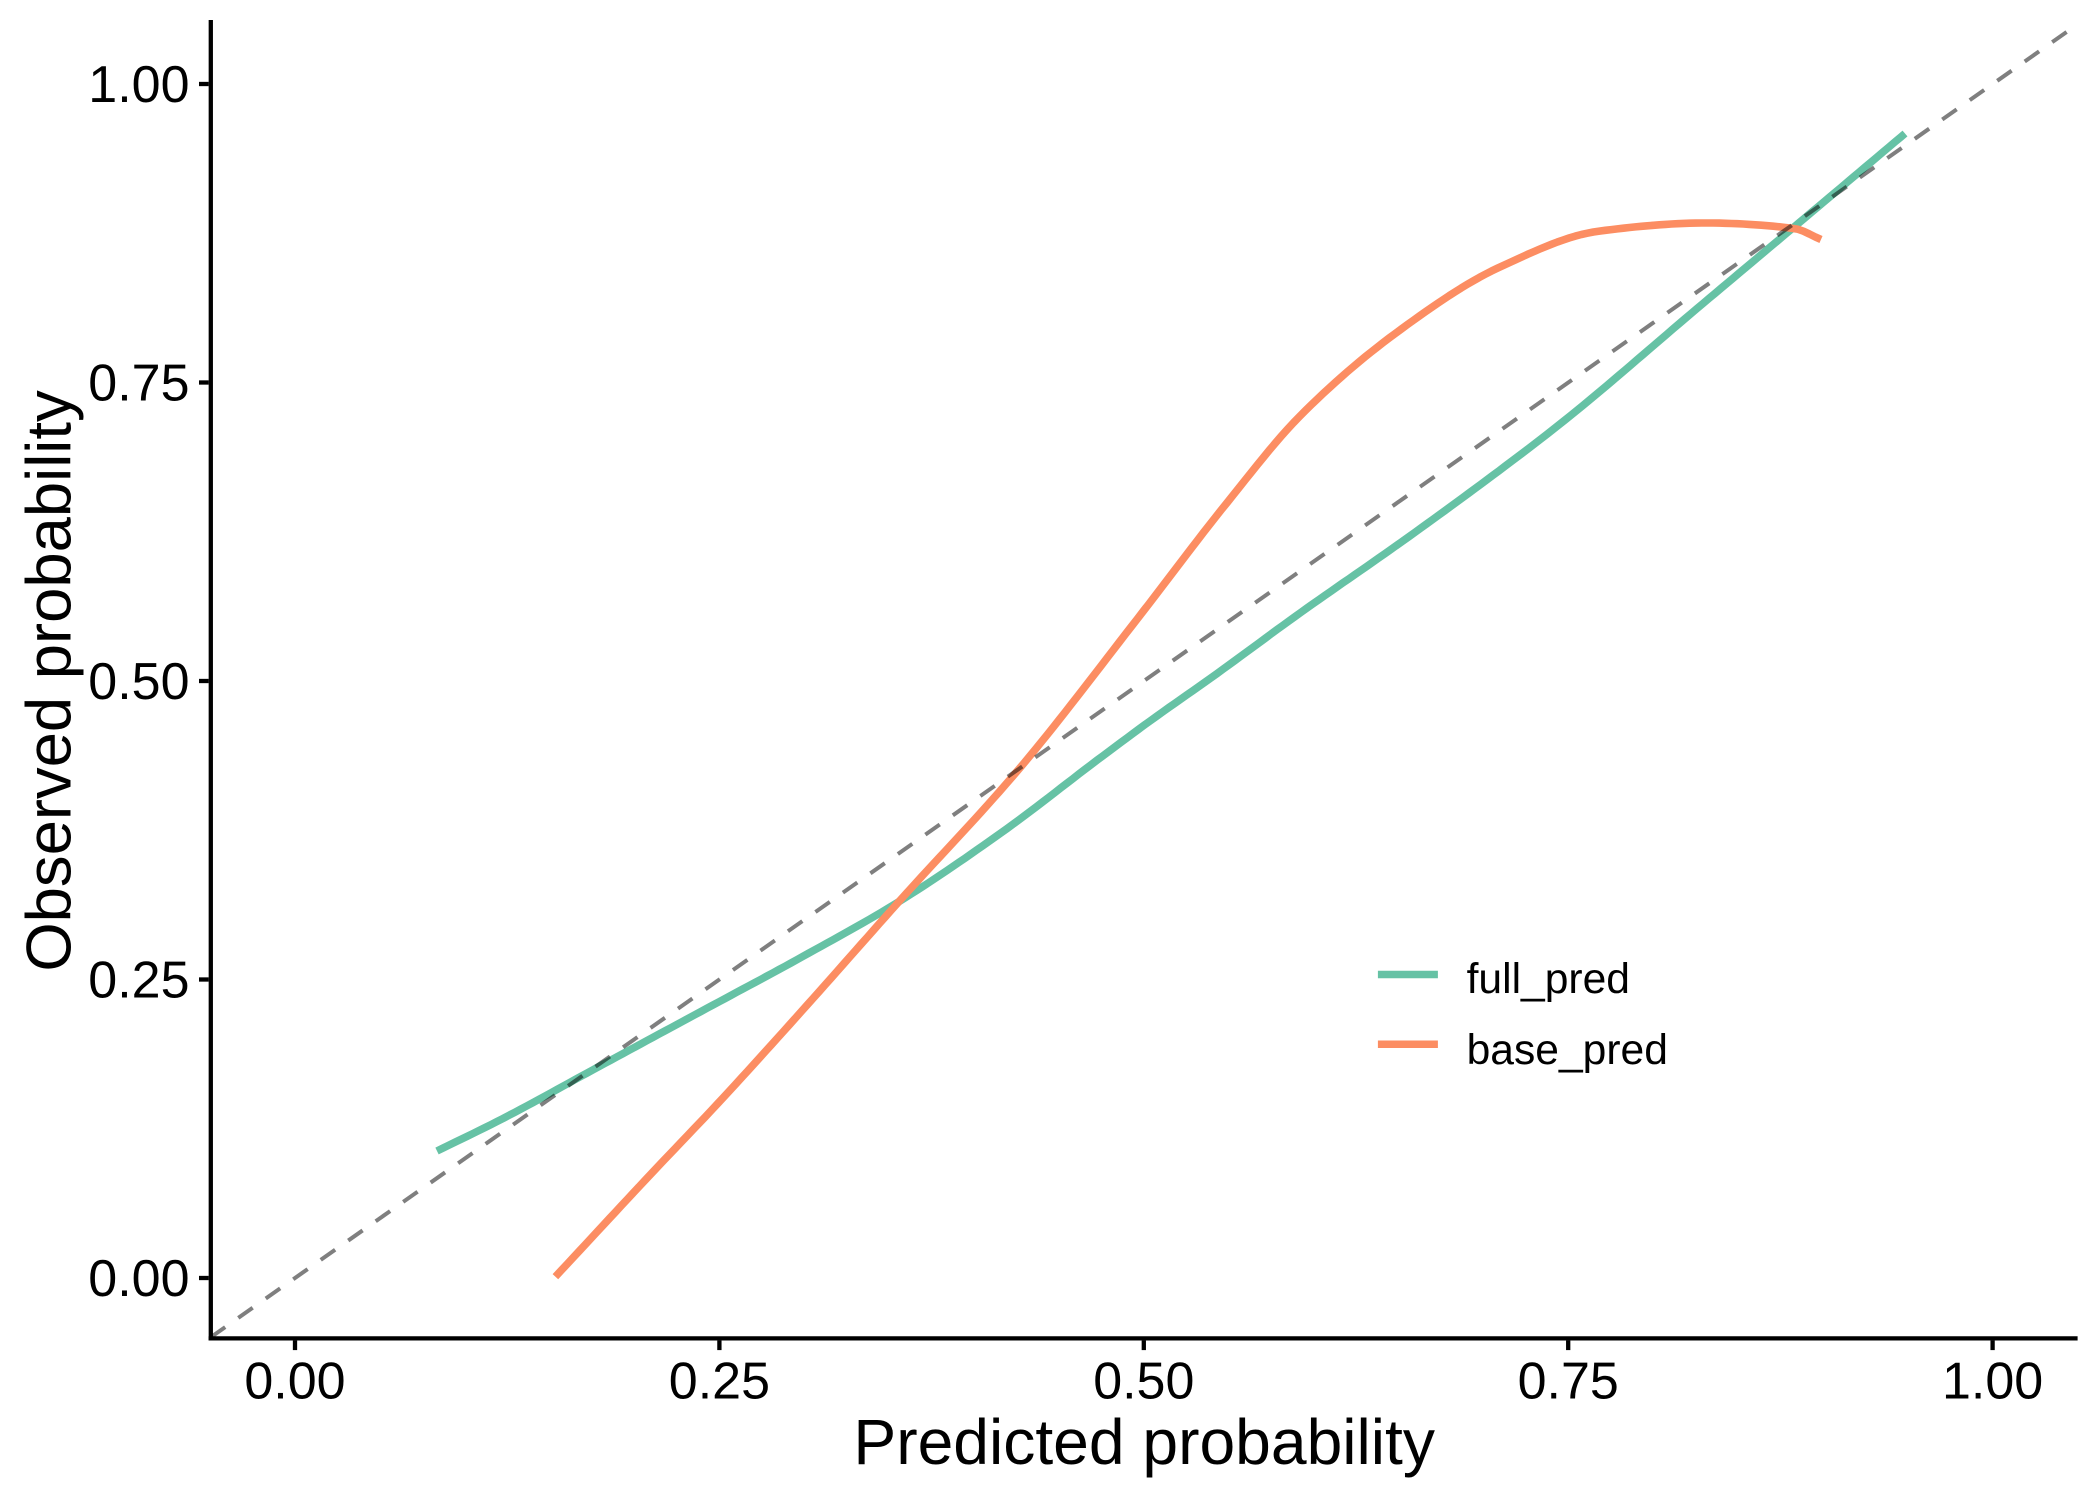  What do you see at coordinates (1548, 979) in the screenshot?
I see `svg-text: full_pred` at bounding box center [1548, 979].